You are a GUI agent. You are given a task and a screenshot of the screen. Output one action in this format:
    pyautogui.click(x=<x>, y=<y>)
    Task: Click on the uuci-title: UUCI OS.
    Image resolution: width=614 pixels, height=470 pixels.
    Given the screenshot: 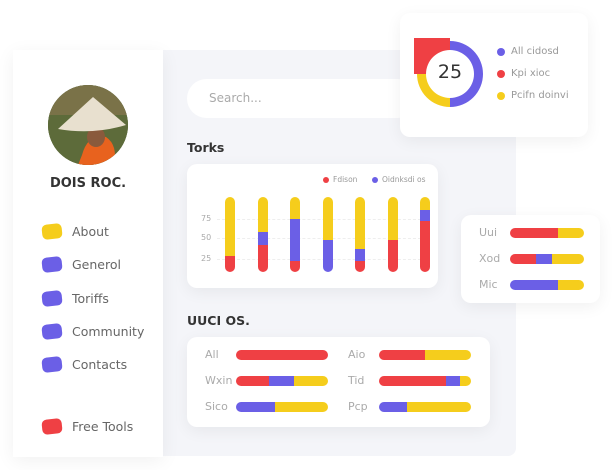 What is the action you would take?
    pyautogui.click(x=218, y=320)
    